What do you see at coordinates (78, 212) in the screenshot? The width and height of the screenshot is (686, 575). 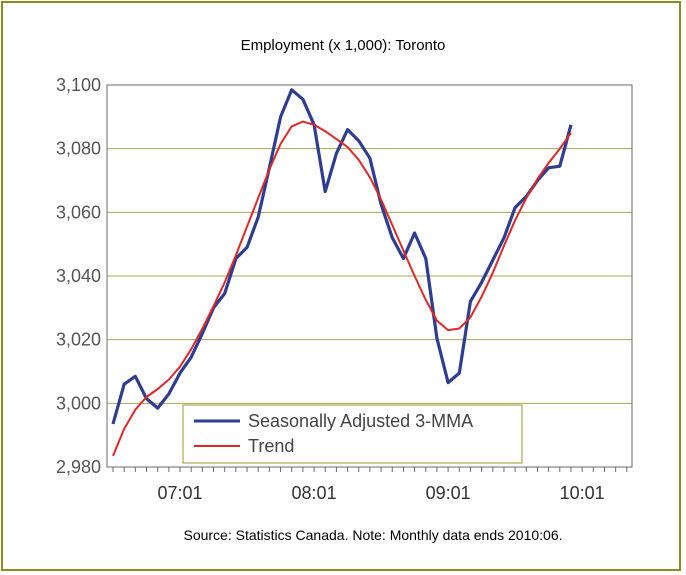 I see `y-tick-label: 3,060` at bounding box center [78, 212].